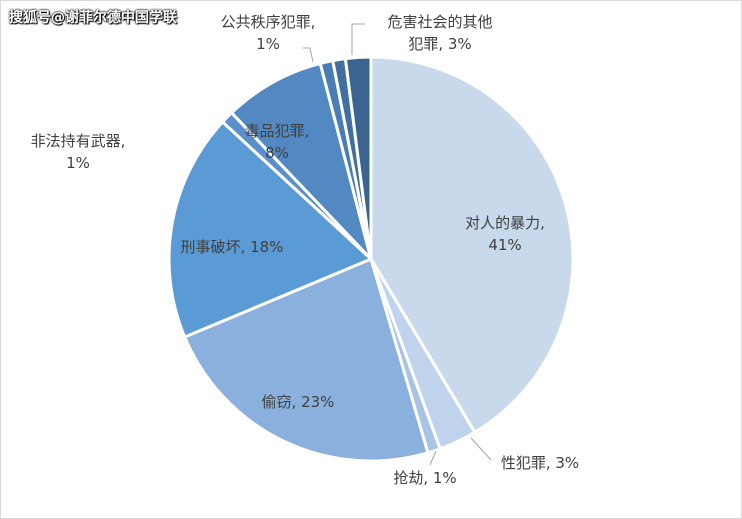  Describe the element at coordinates (540, 463) in the screenshot. I see `data-label-sexual-offences: 性犯罪, 3%` at that location.